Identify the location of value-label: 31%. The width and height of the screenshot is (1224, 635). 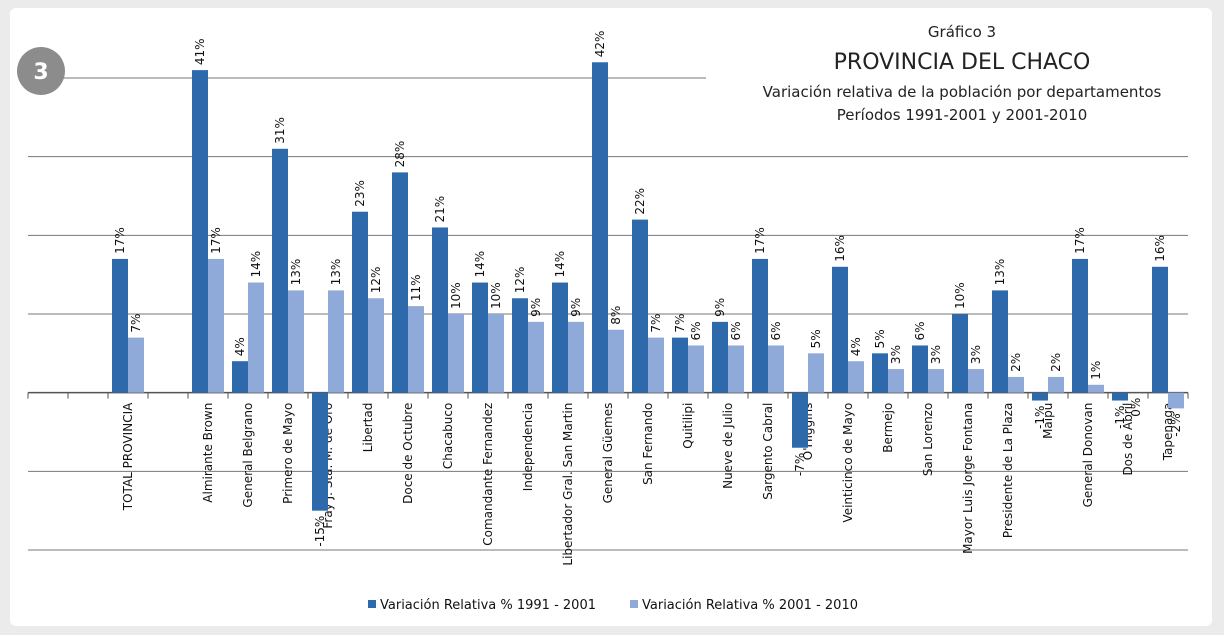
(280, 130).